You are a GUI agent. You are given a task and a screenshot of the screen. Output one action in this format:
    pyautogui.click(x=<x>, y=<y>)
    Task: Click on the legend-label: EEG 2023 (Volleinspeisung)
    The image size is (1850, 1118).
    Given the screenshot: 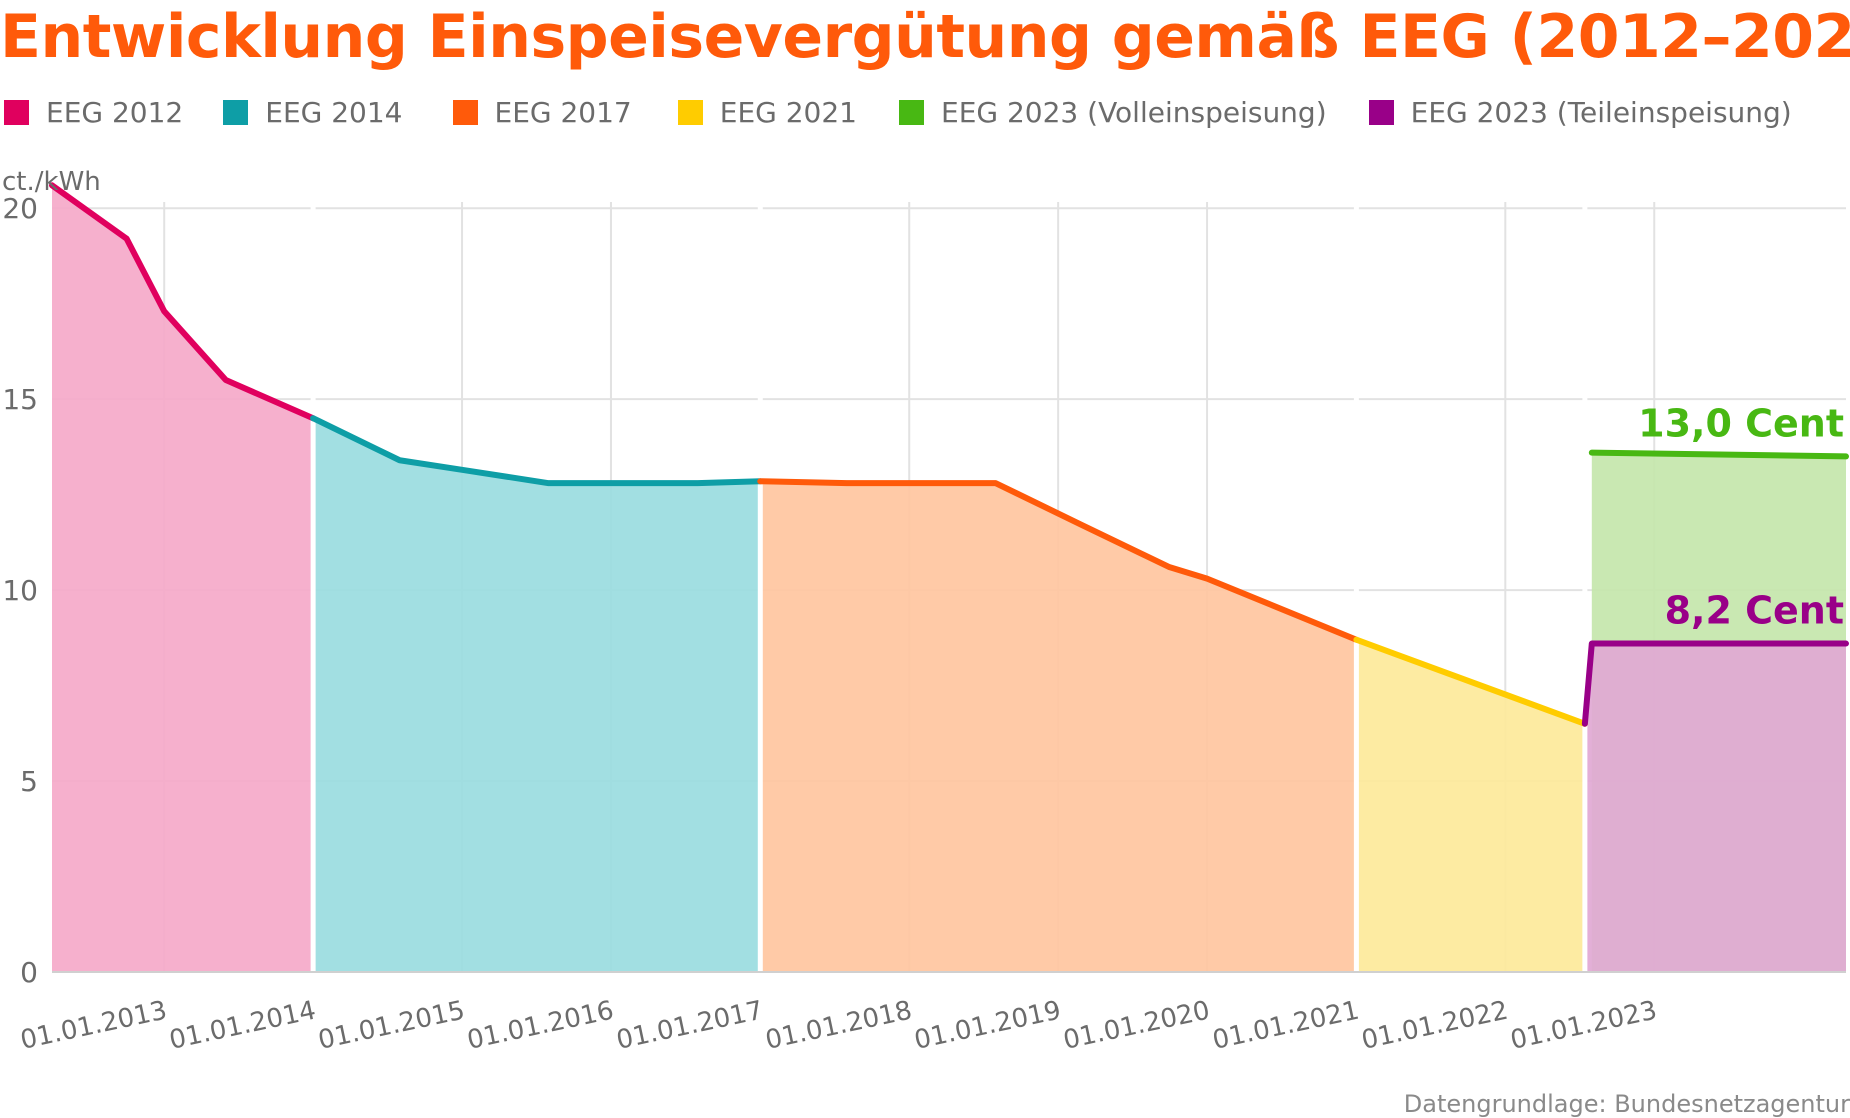 What is the action you would take?
    pyautogui.click(x=1134, y=112)
    